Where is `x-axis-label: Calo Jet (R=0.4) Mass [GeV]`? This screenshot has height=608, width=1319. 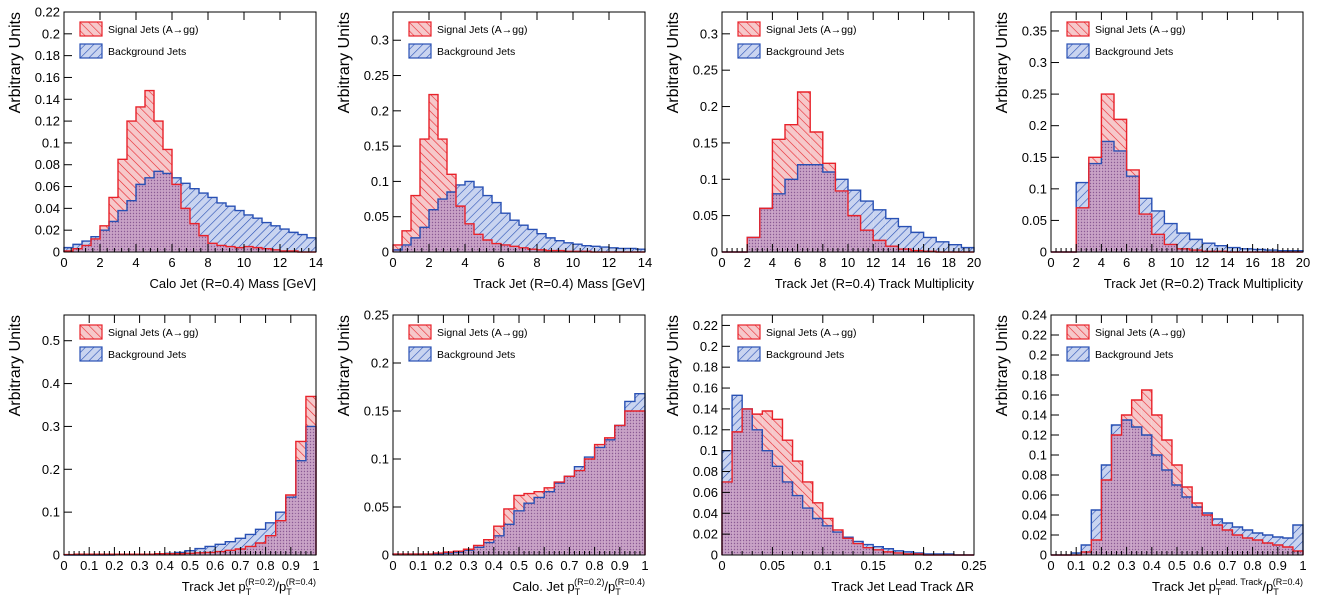 x-axis-label: Calo Jet (R=0.4) Mass [GeV] is located at coordinates (232, 283).